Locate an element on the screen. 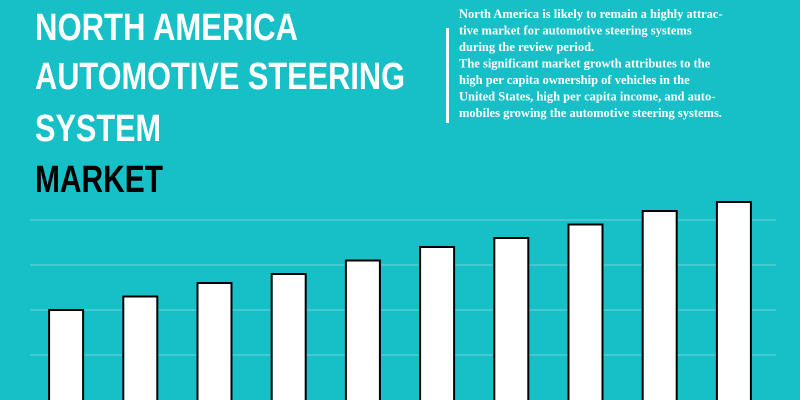 The width and height of the screenshot is (800, 400). title-line: NORTH AMERICA is located at coordinates (166, 28).